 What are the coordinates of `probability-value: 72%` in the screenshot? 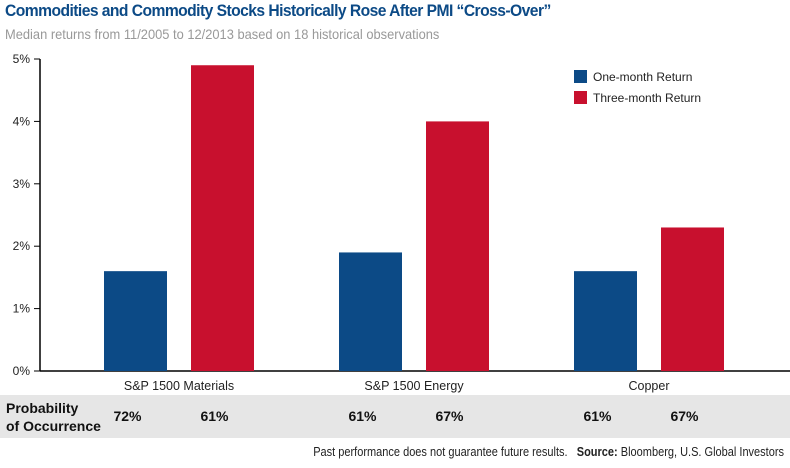 It's located at (127, 416).